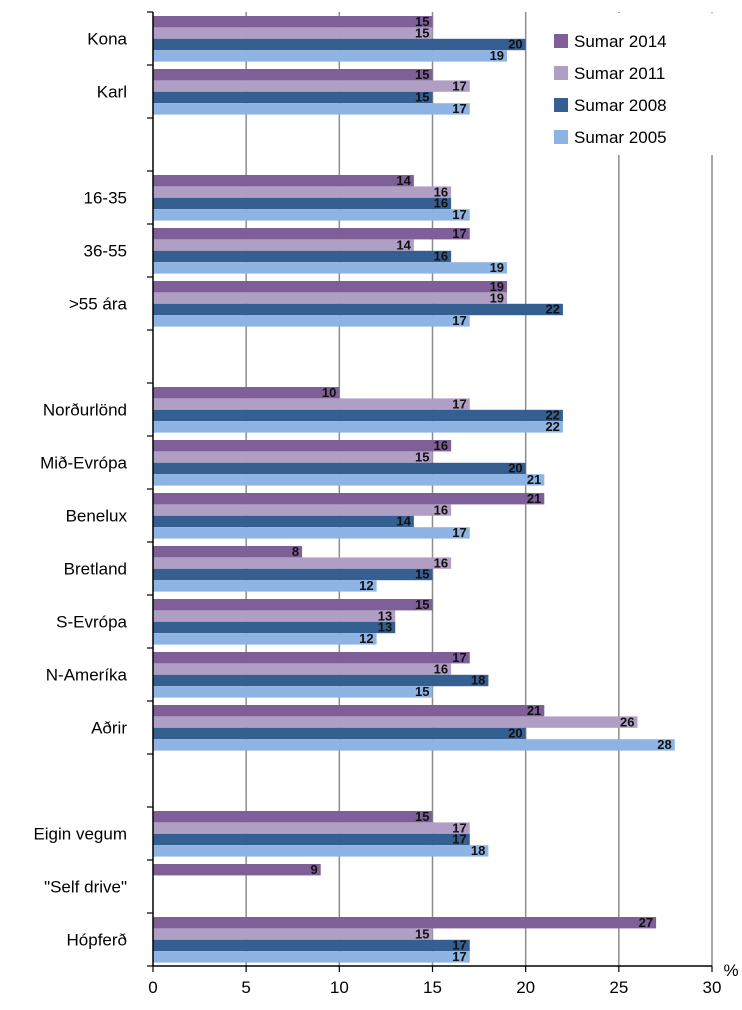 The width and height of the screenshot is (742, 1010). Describe the element at coordinates (105, 198) in the screenshot. I see `category-label: 16-35` at that location.